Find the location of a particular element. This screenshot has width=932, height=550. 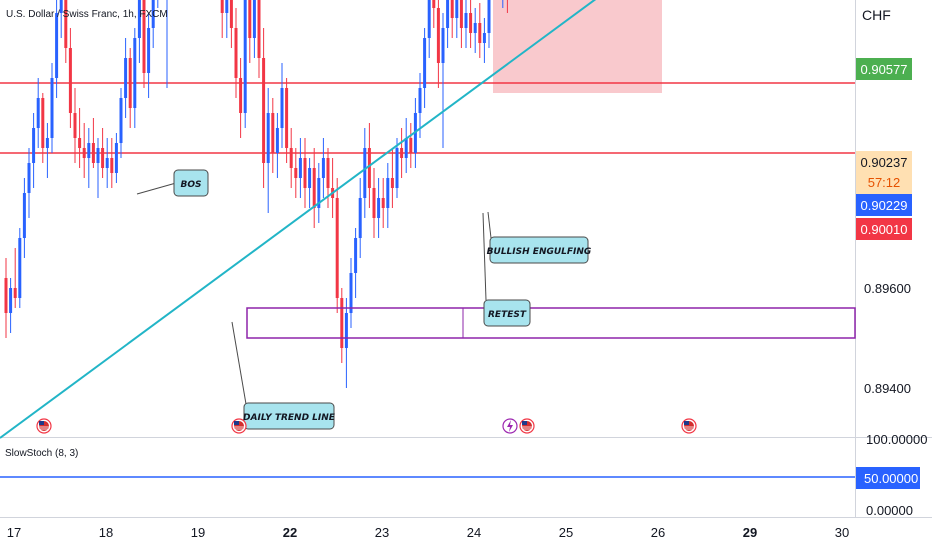

symbol-title: U.S. Dollar / Swiss Franc, 1h, FXCM is located at coordinates (87, 14).